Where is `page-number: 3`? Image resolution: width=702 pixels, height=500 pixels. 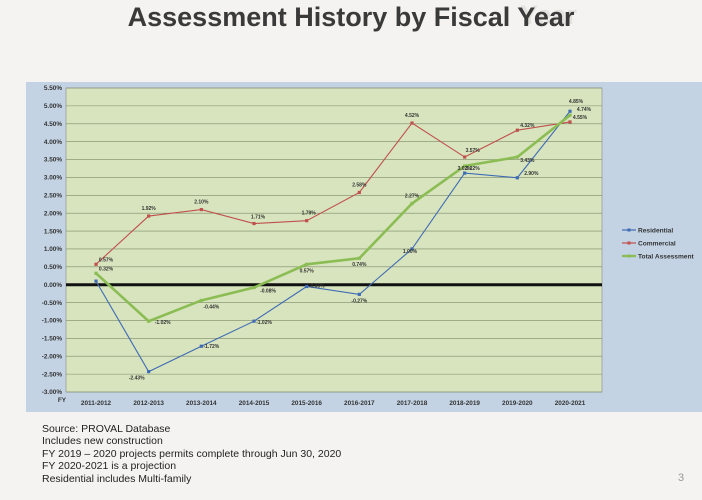 page-number: 3 is located at coordinates (681, 478).